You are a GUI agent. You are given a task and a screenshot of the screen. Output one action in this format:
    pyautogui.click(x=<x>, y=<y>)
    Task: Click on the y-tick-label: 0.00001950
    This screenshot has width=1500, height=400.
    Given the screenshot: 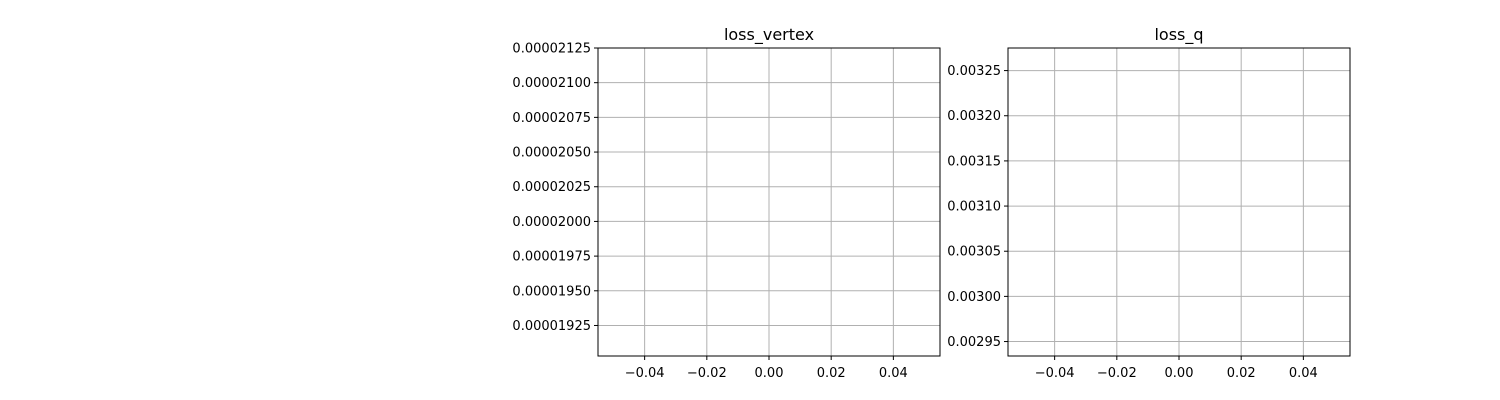 What is the action you would take?
    pyautogui.click(x=551, y=291)
    